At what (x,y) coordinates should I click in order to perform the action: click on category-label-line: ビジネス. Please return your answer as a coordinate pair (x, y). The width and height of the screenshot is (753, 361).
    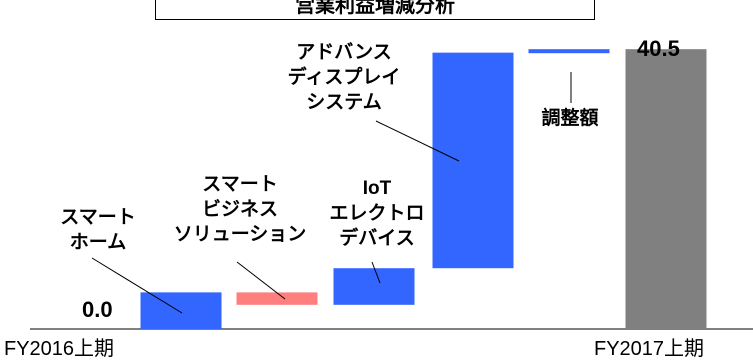
    Looking at the image, I should click on (239, 209).